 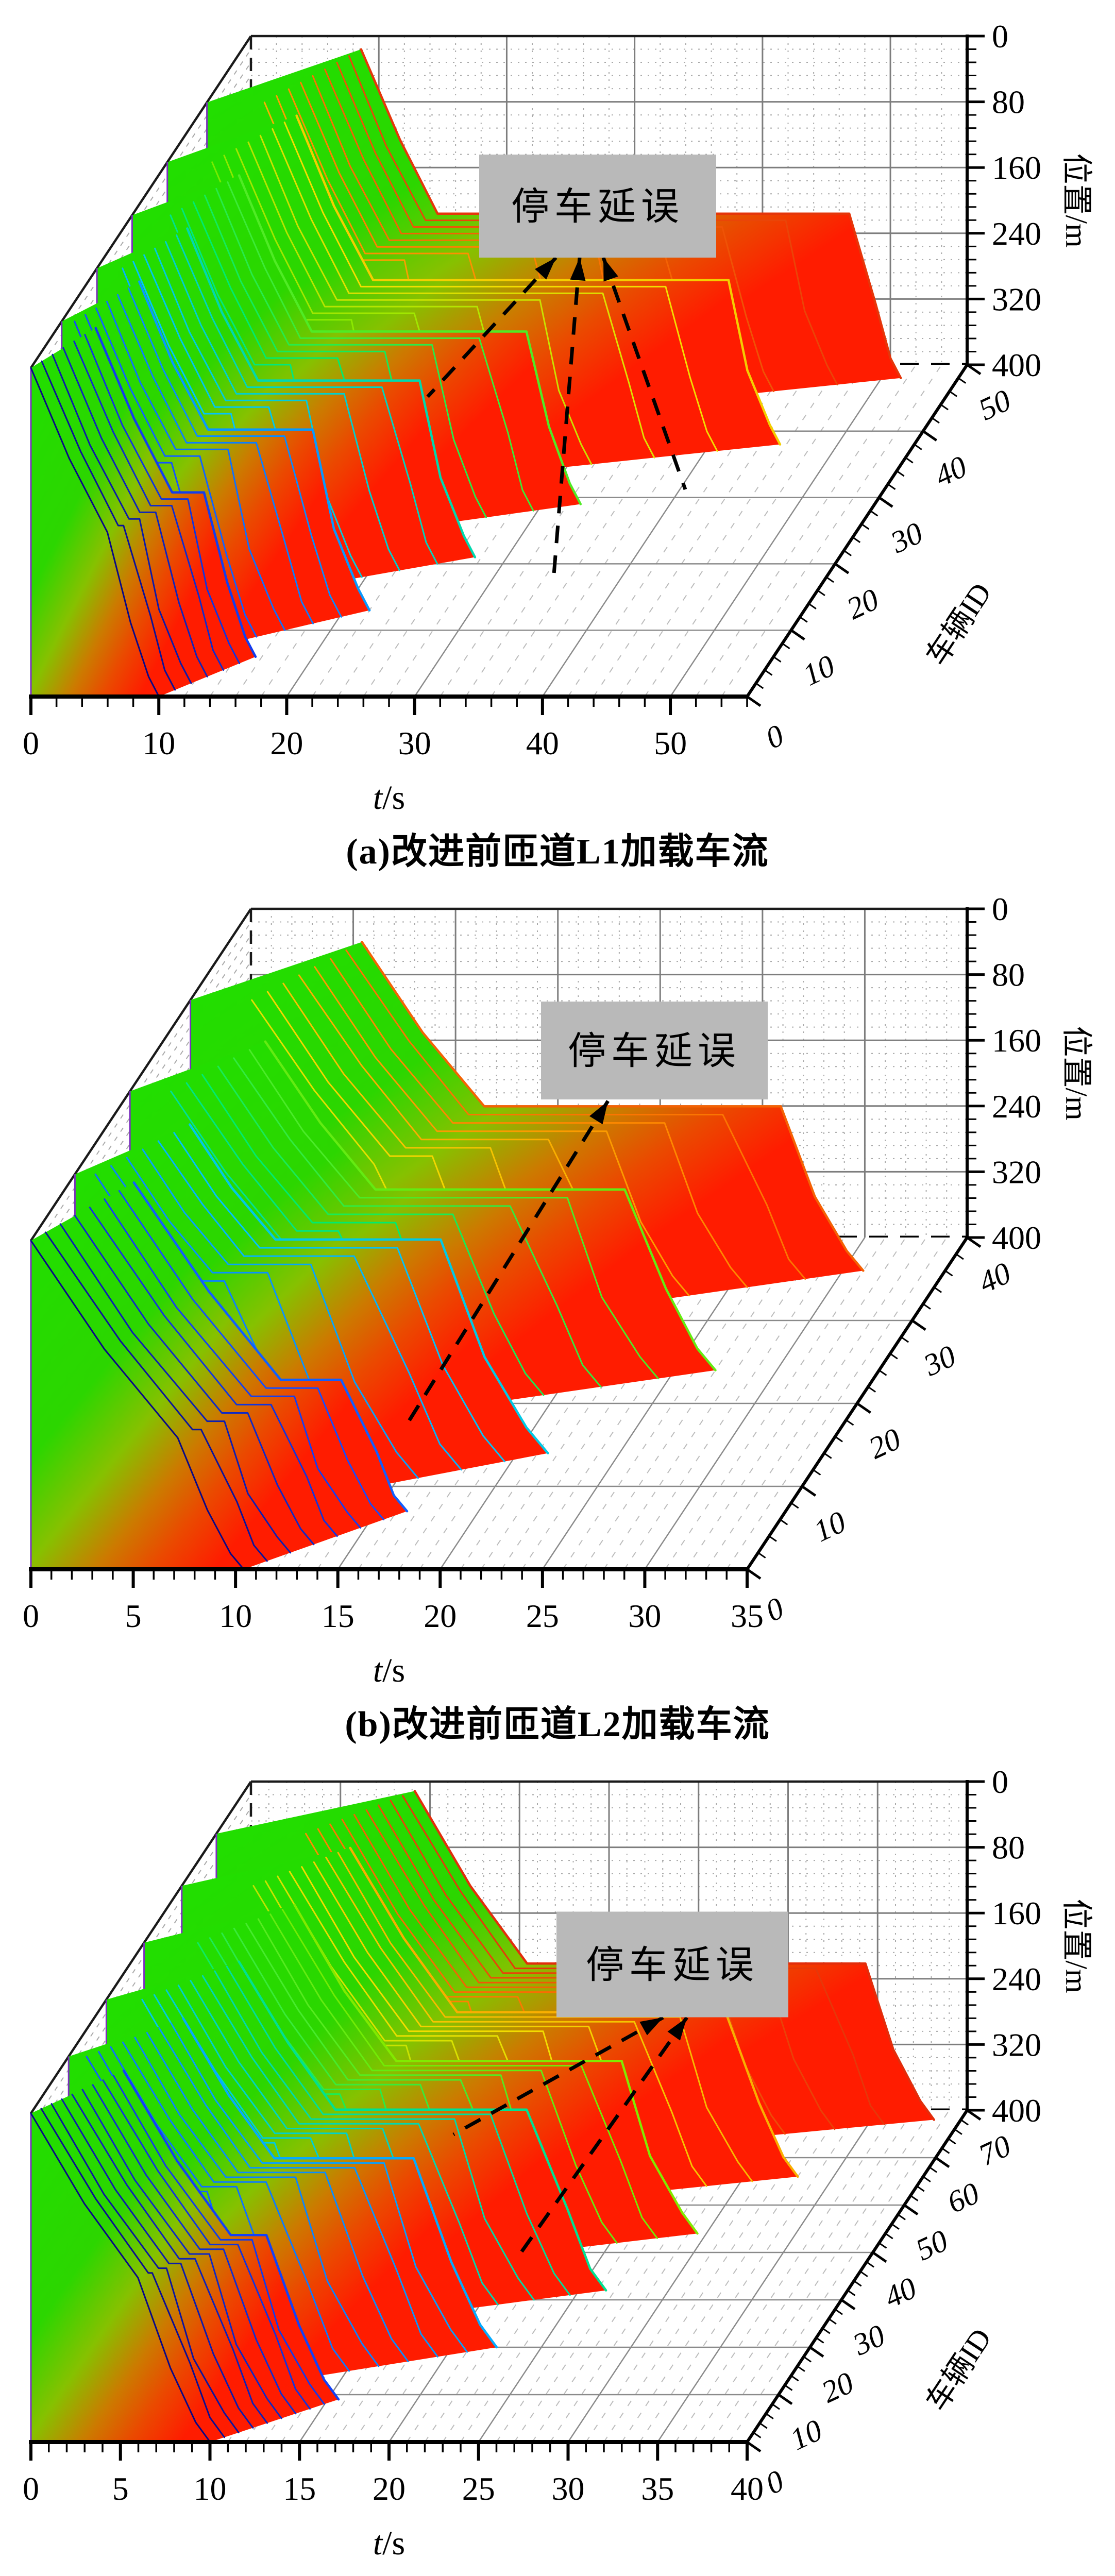 I want to click on svg-text: 10, so click(x=829, y=1526).